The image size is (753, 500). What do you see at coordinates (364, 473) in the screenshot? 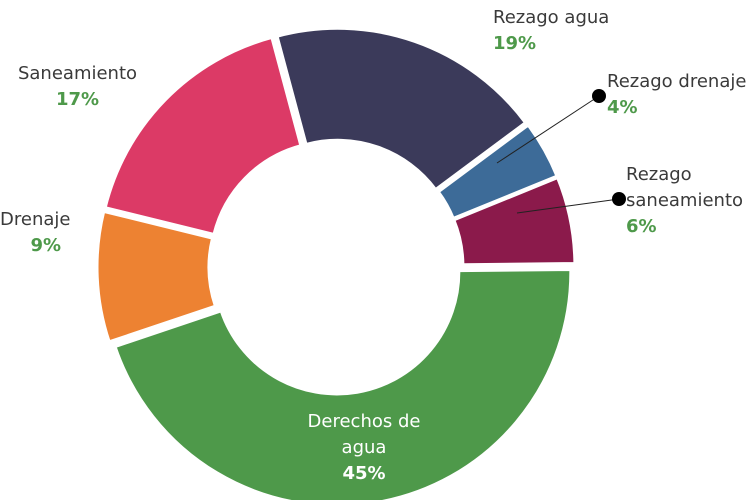
I see `slice-value: 45%` at bounding box center [364, 473].